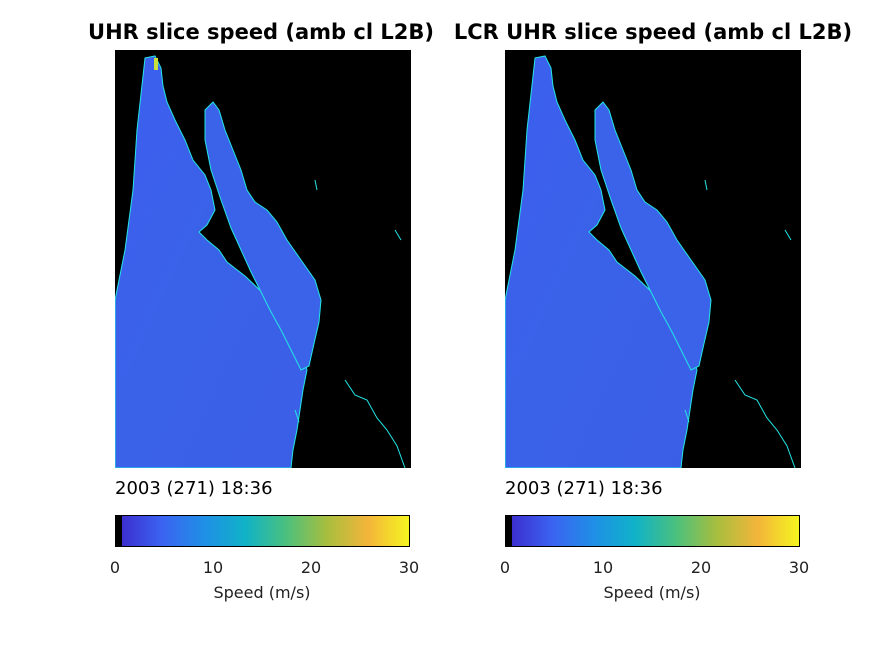 This screenshot has width=884, height=663. Describe the element at coordinates (311, 567) in the screenshot. I see `left-cbar-tick-2: 20` at that location.